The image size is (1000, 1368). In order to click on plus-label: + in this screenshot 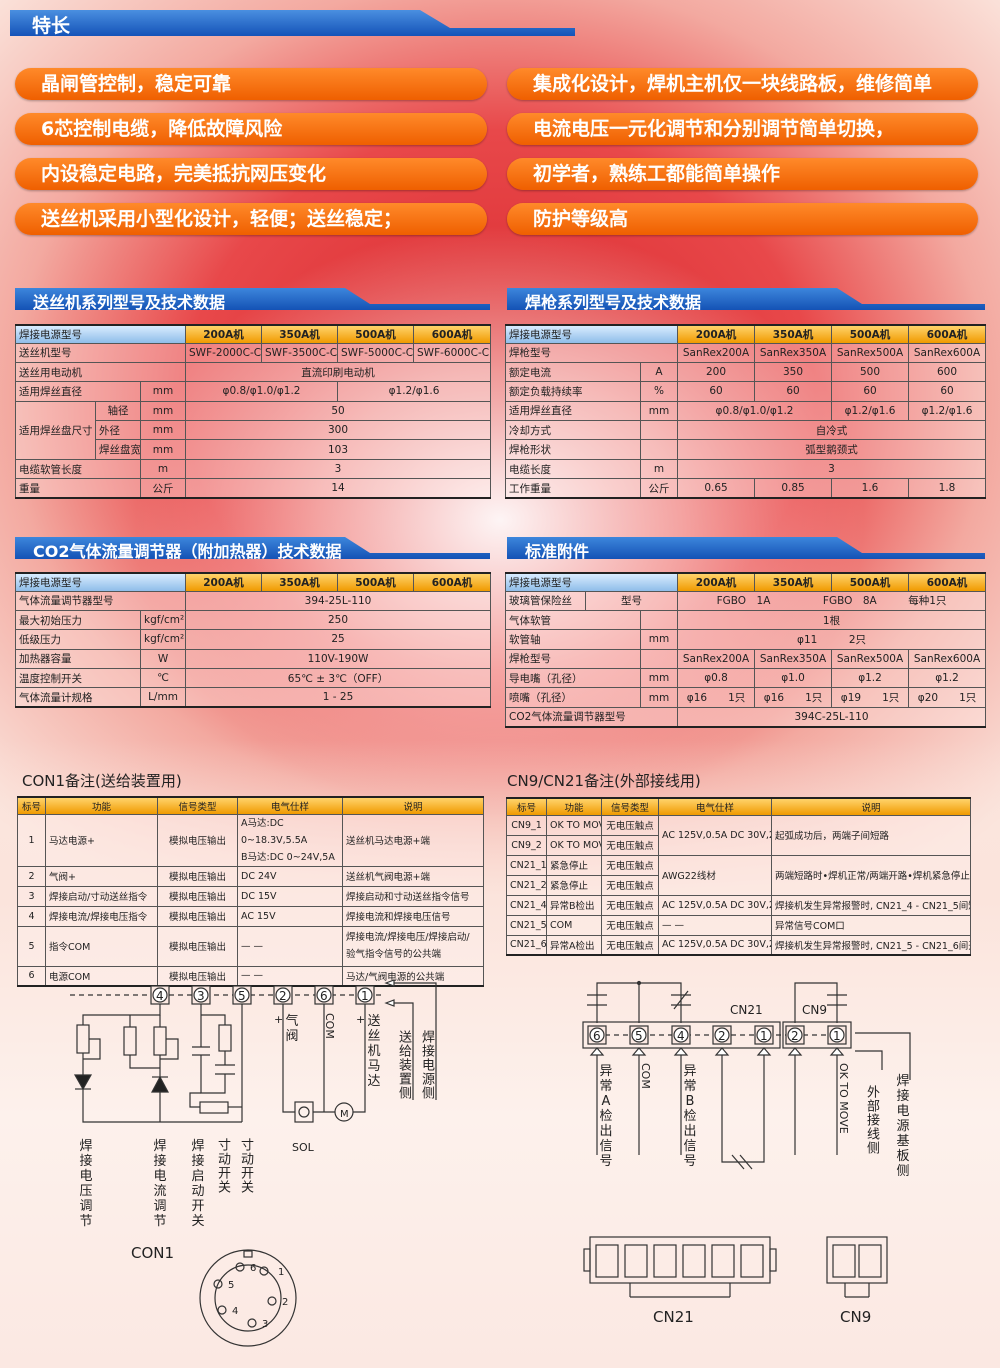, I will do `click(278, 1019)`.